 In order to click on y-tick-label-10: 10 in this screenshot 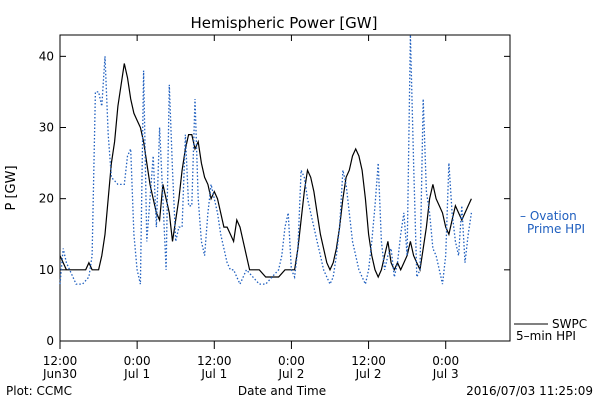, I will do `click(46, 270)`.